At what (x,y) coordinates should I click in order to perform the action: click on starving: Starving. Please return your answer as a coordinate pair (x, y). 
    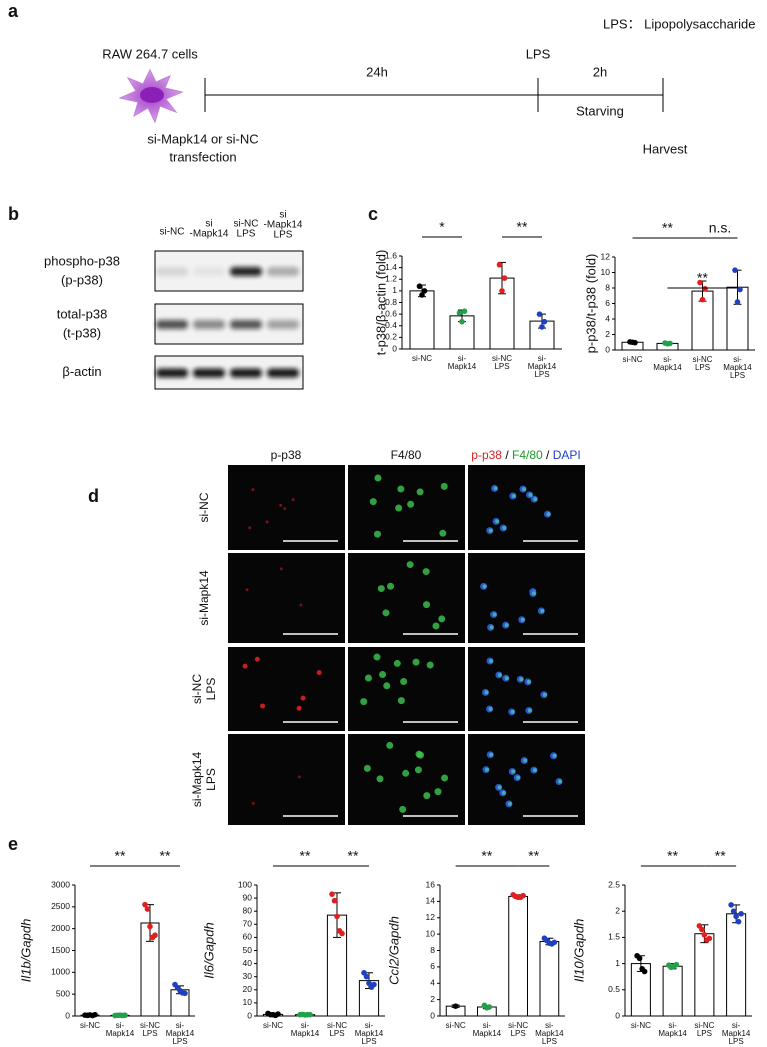
    Looking at the image, I should click on (600, 110).